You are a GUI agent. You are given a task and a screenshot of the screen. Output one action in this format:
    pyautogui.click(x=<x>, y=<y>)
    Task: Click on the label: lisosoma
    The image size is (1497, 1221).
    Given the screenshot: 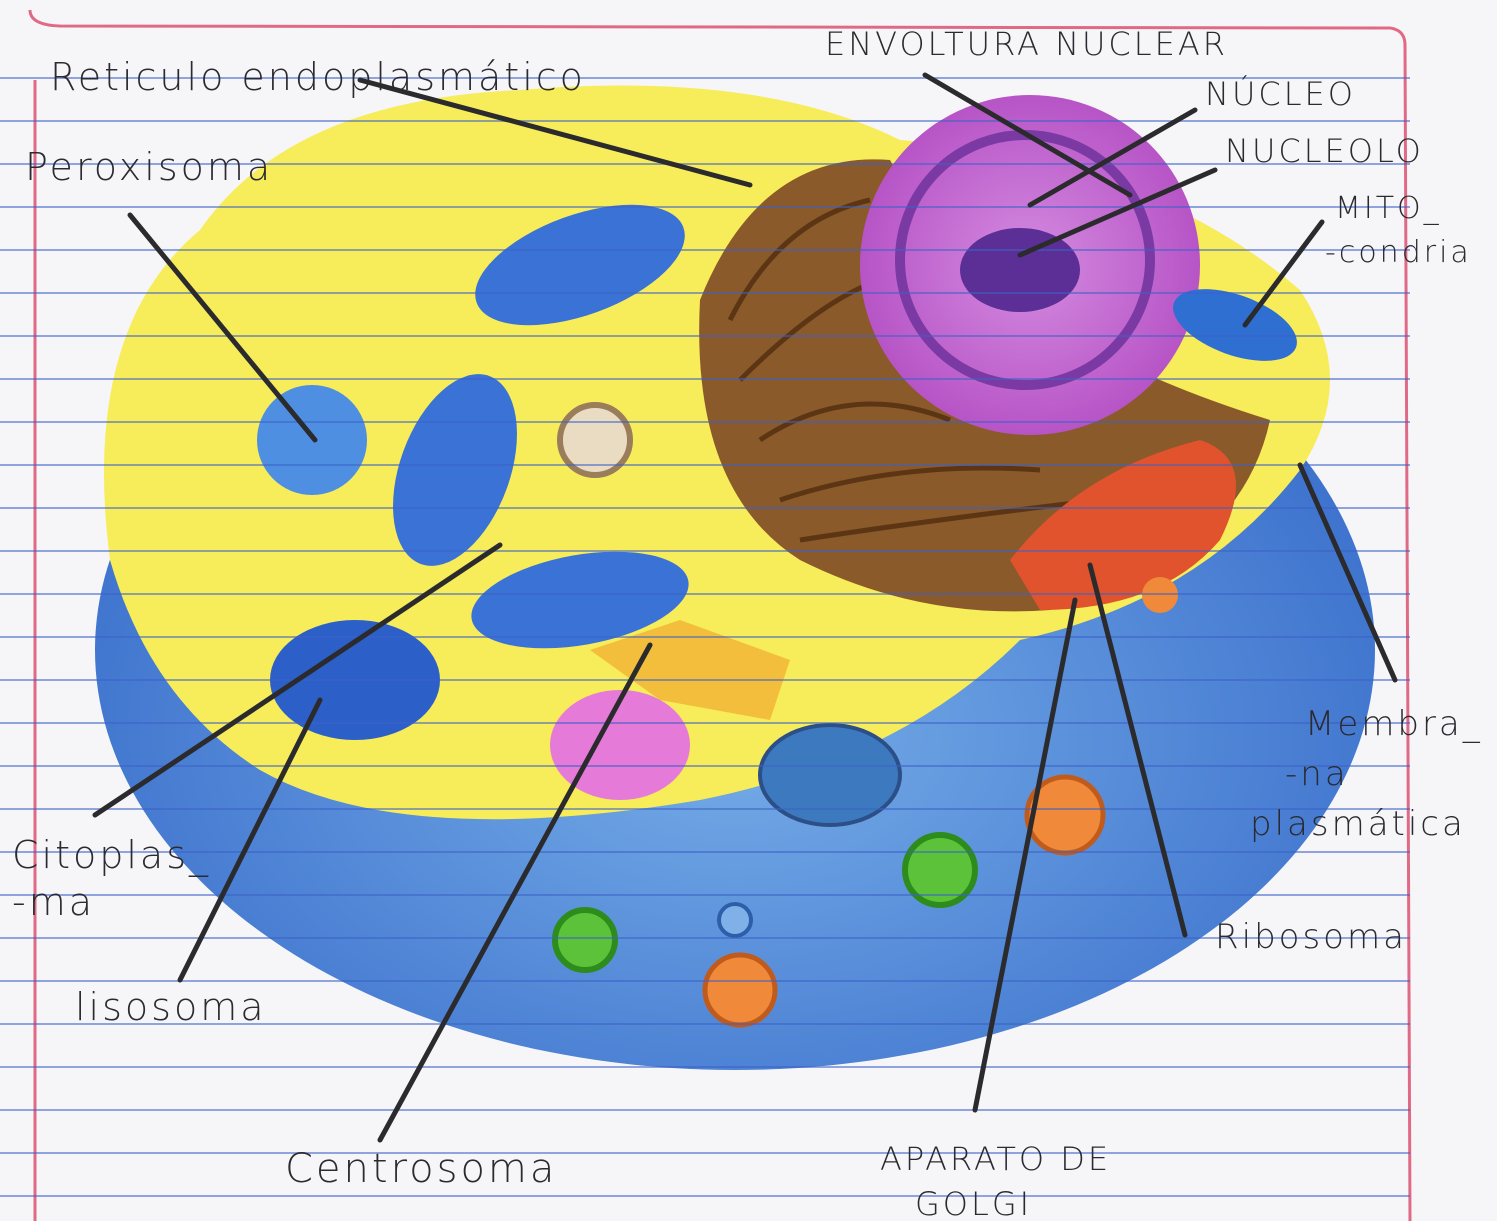 What is the action you would take?
    pyautogui.click(x=171, y=1007)
    